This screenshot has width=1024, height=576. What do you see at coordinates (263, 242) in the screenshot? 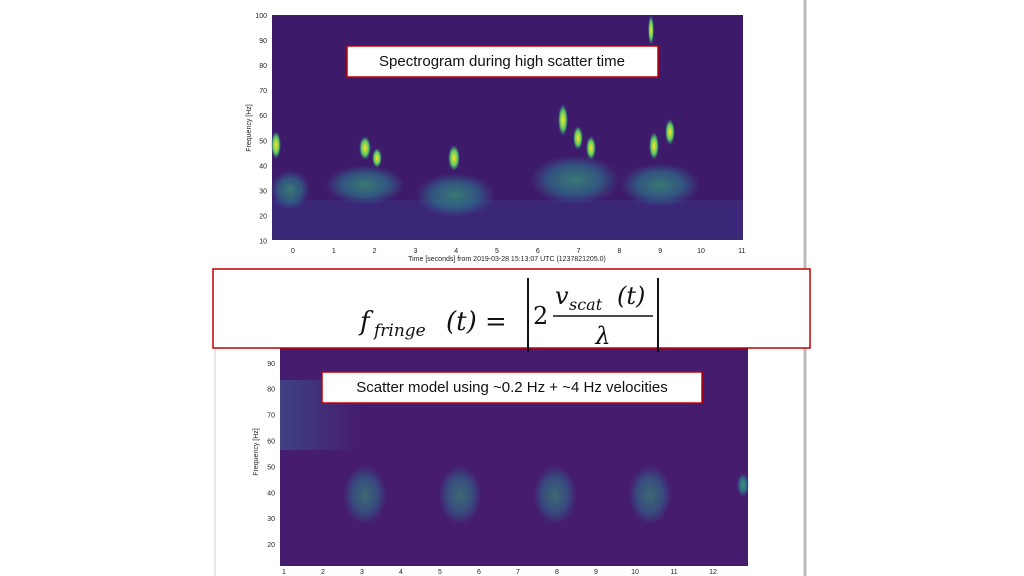
I see `y-tick-label: 10` at bounding box center [263, 242].